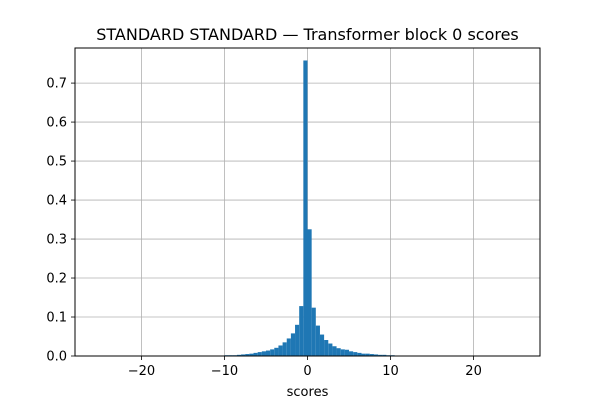 The height and width of the screenshot is (404, 600). What do you see at coordinates (56, 162) in the screenshot?
I see `y-tick-label: 0.5` at bounding box center [56, 162].